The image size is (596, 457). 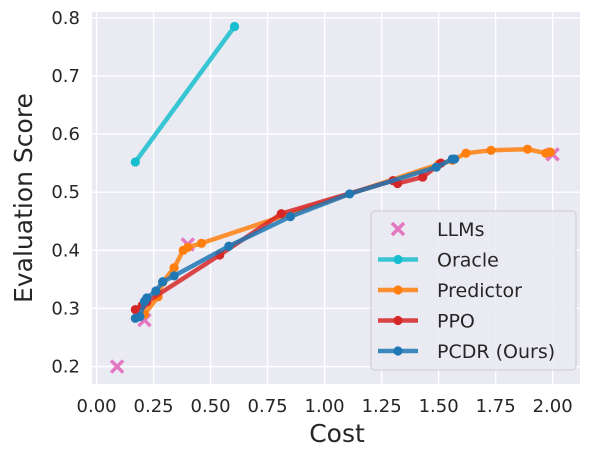 I want to click on legend-item-predictor: Predictor, so click(x=450, y=291).